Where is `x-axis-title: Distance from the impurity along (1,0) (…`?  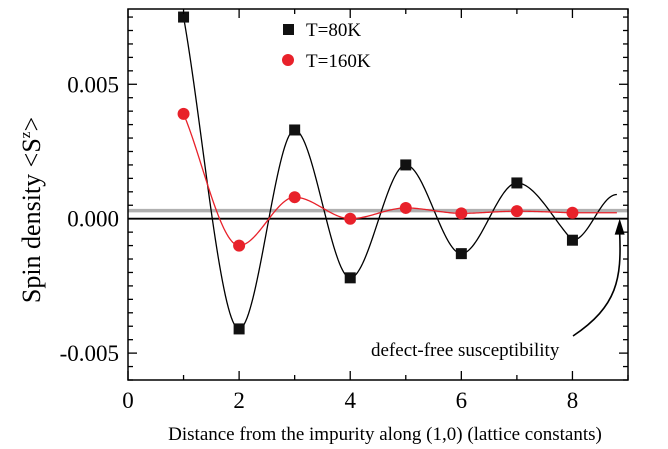 x-axis-title: Distance from the impurity along (1,0) (… is located at coordinates (385, 434).